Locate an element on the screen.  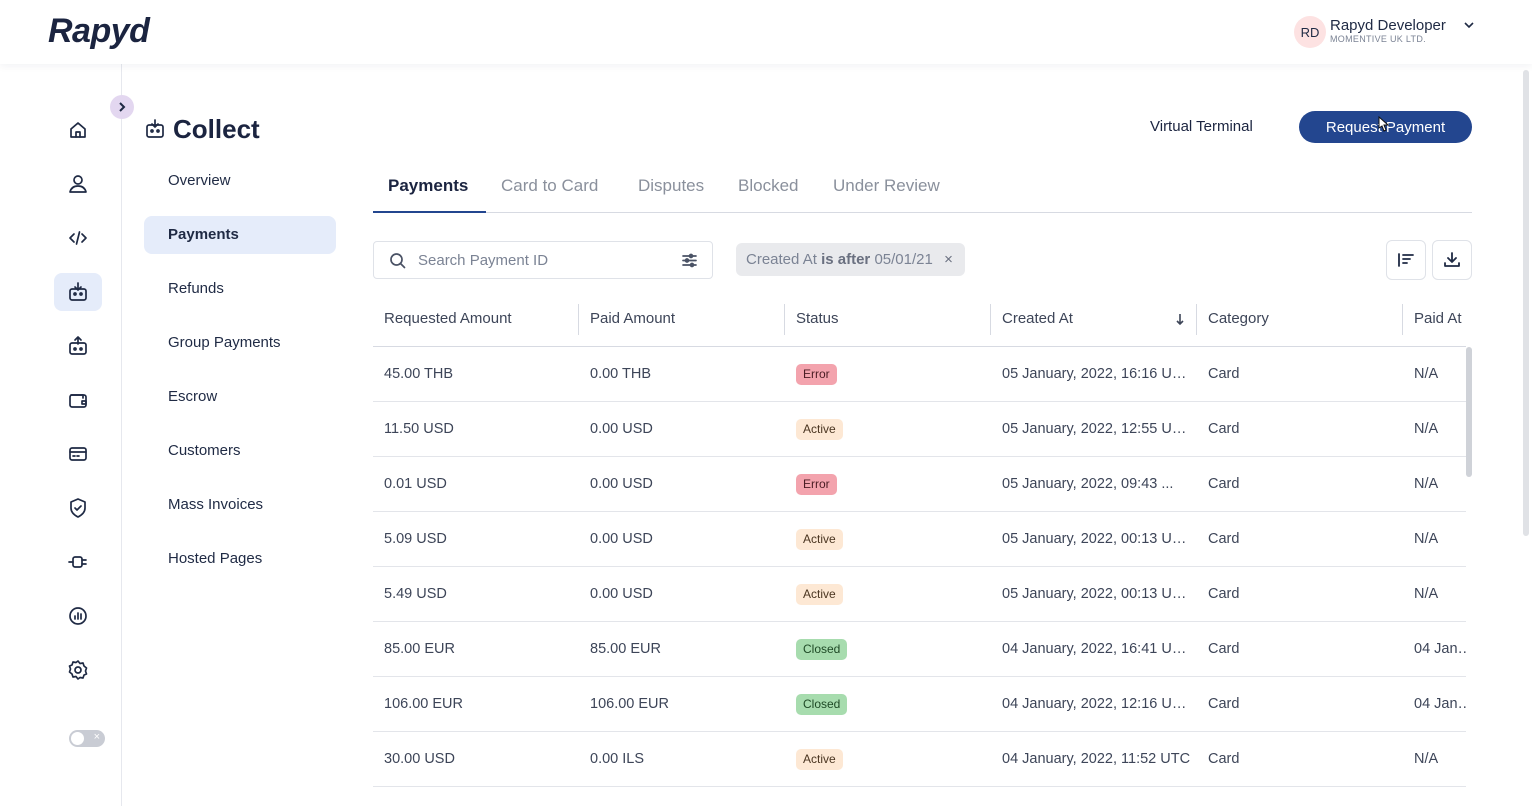
active-tab-indicator is located at coordinates (429, 212).